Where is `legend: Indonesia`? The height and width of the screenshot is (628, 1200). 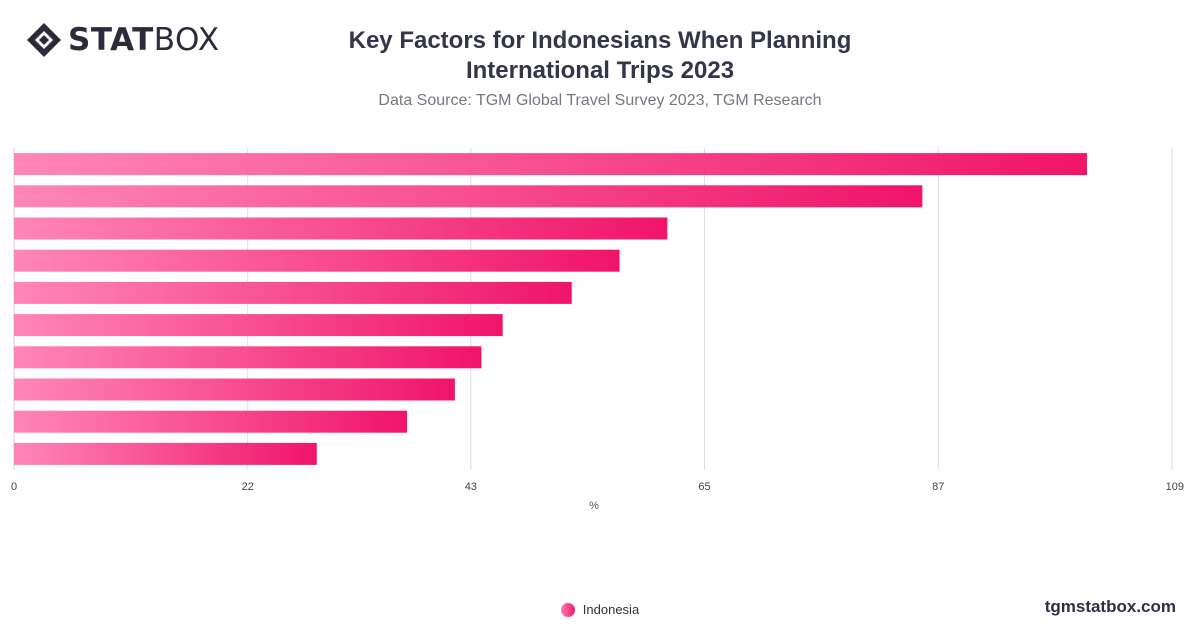
legend: Indonesia is located at coordinates (600, 609).